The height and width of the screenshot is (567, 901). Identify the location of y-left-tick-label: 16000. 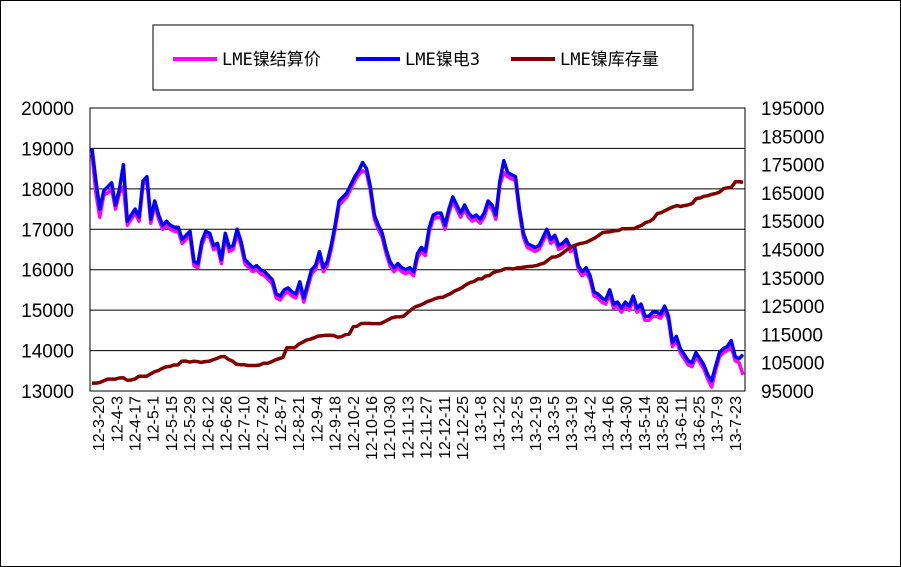
(47, 271).